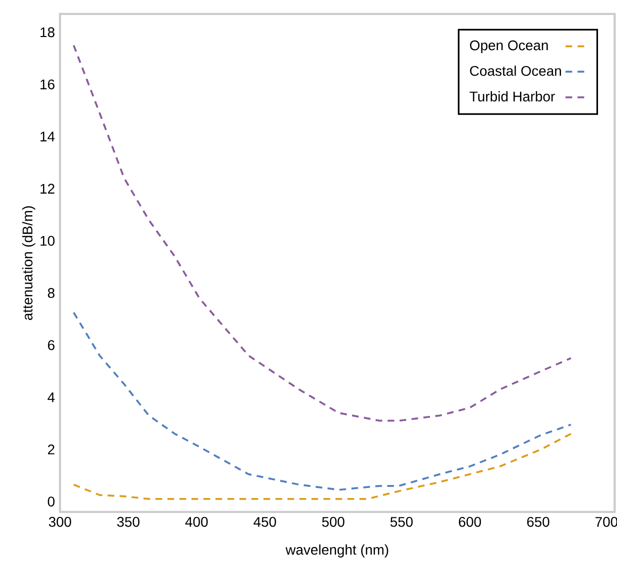 The height and width of the screenshot is (577, 617). What do you see at coordinates (47, 32) in the screenshot?
I see `y-tick-label: 18` at bounding box center [47, 32].